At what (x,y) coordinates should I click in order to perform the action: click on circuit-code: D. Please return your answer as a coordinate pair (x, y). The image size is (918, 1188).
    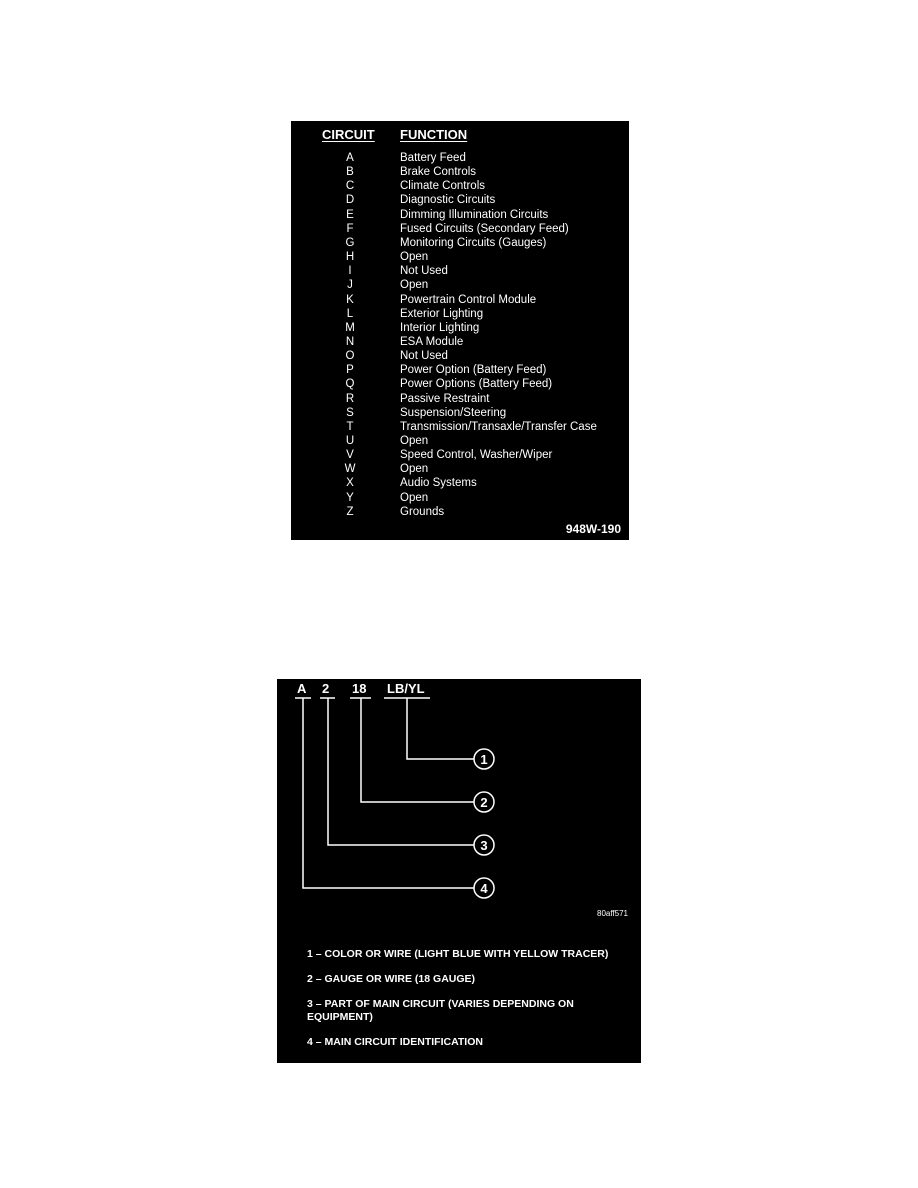
    Looking at the image, I should click on (350, 200).